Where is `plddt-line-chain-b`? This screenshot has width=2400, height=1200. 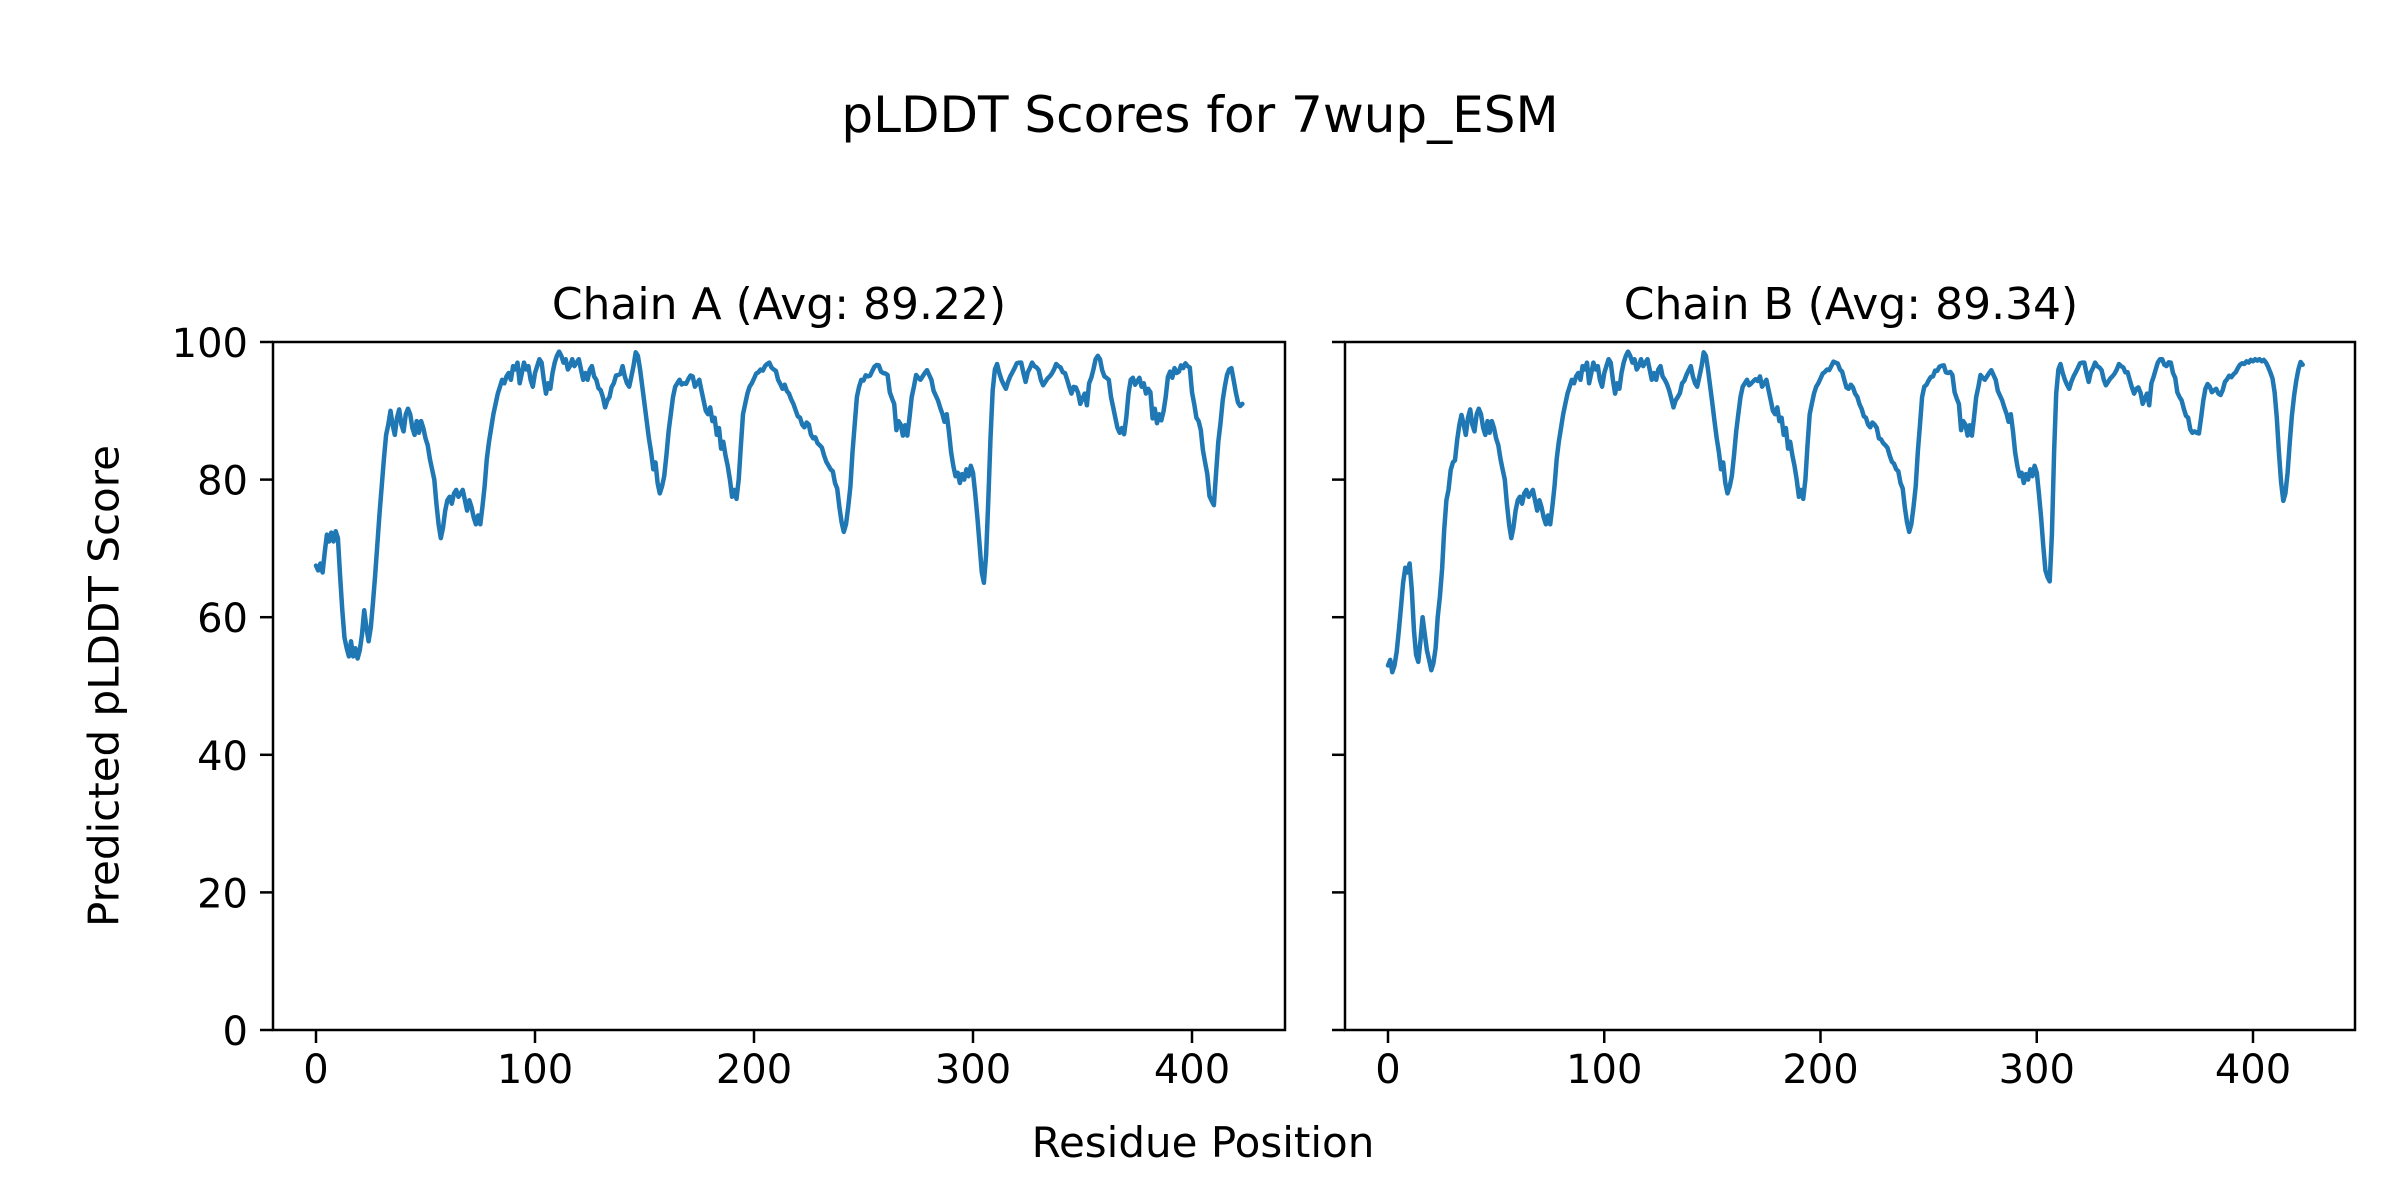 plddt-line-chain-b is located at coordinates (1845, 512).